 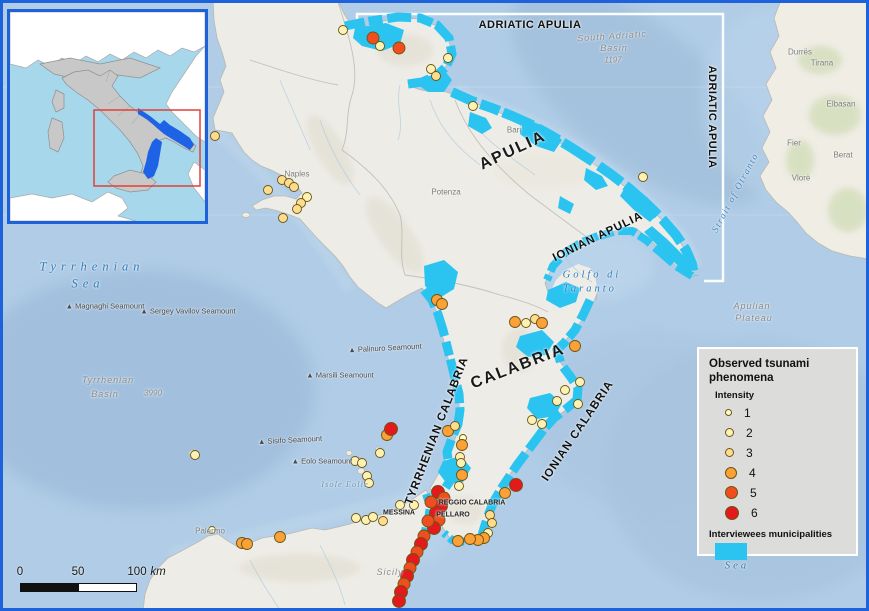 What do you see at coordinates (78, 587) in the screenshot?
I see `scale-bar-graphic` at bounding box center [78, 587].